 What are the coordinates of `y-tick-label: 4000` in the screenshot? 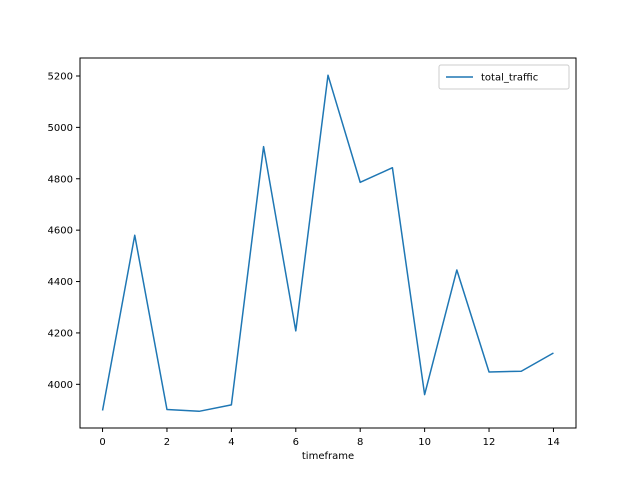 It's located at (60, 385).